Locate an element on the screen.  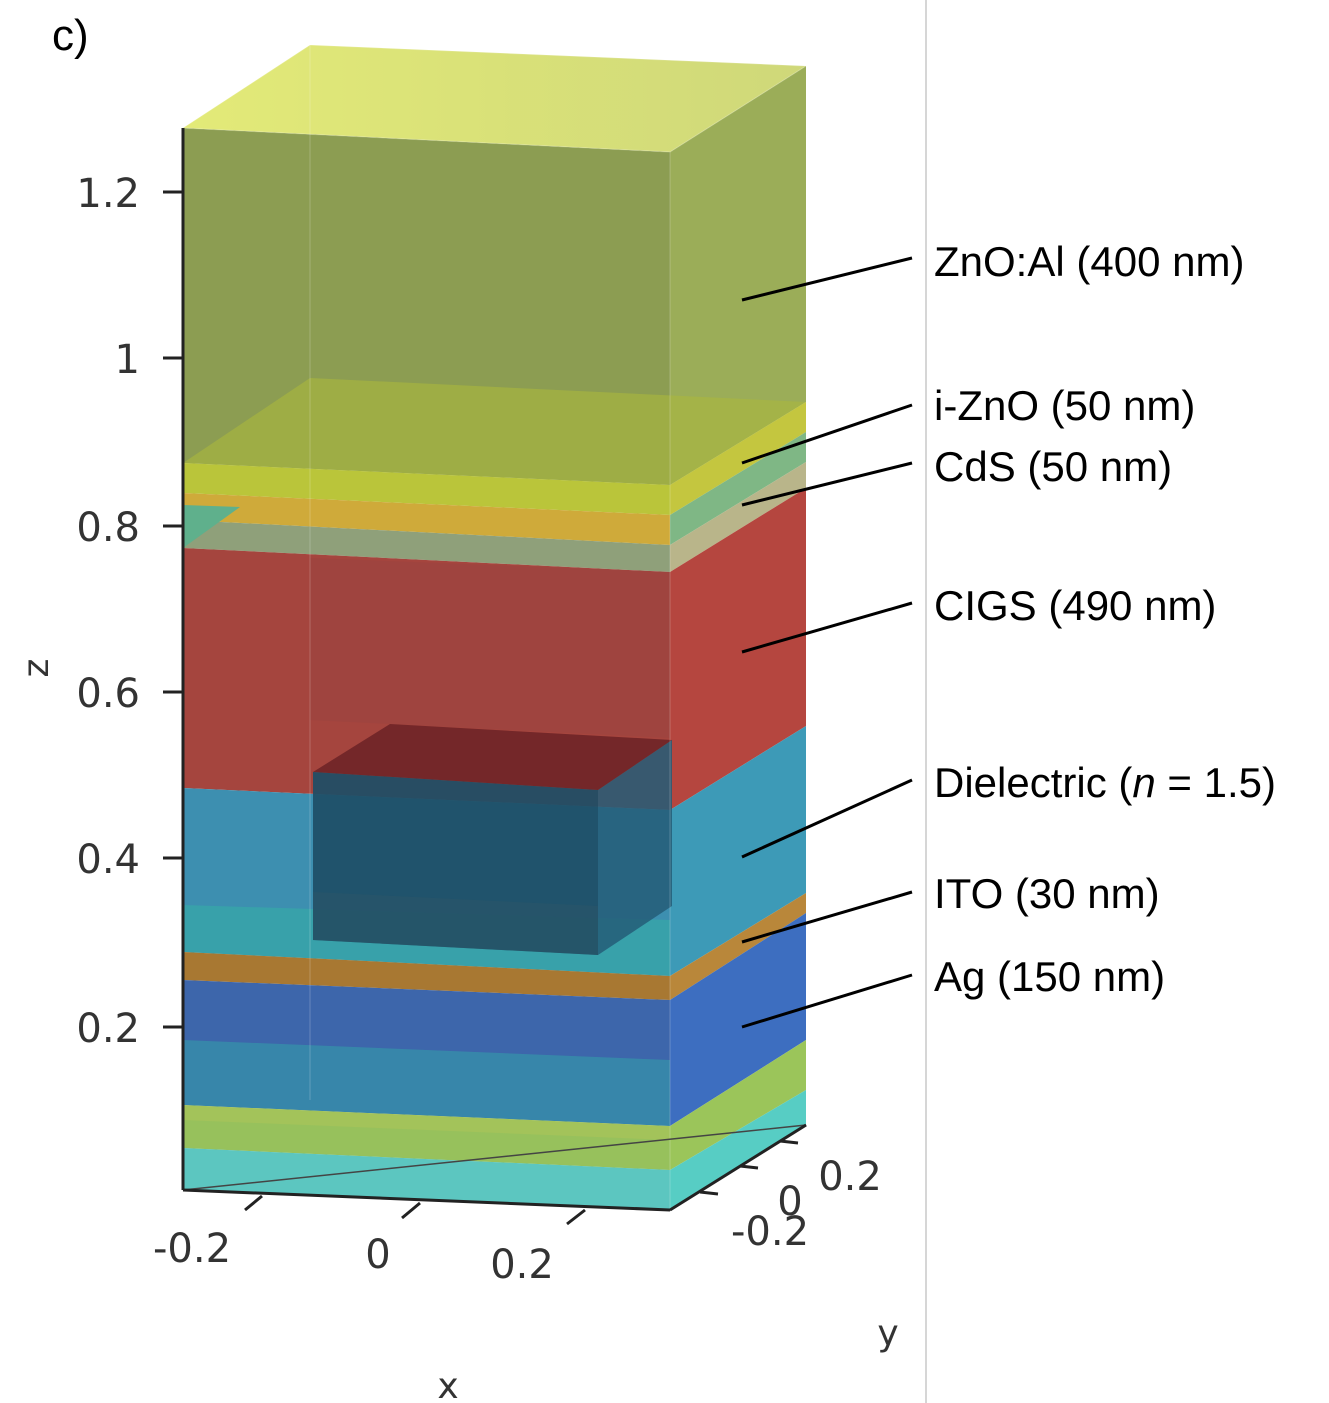
y-axis-label: y is located at coordinates (887, 1333).